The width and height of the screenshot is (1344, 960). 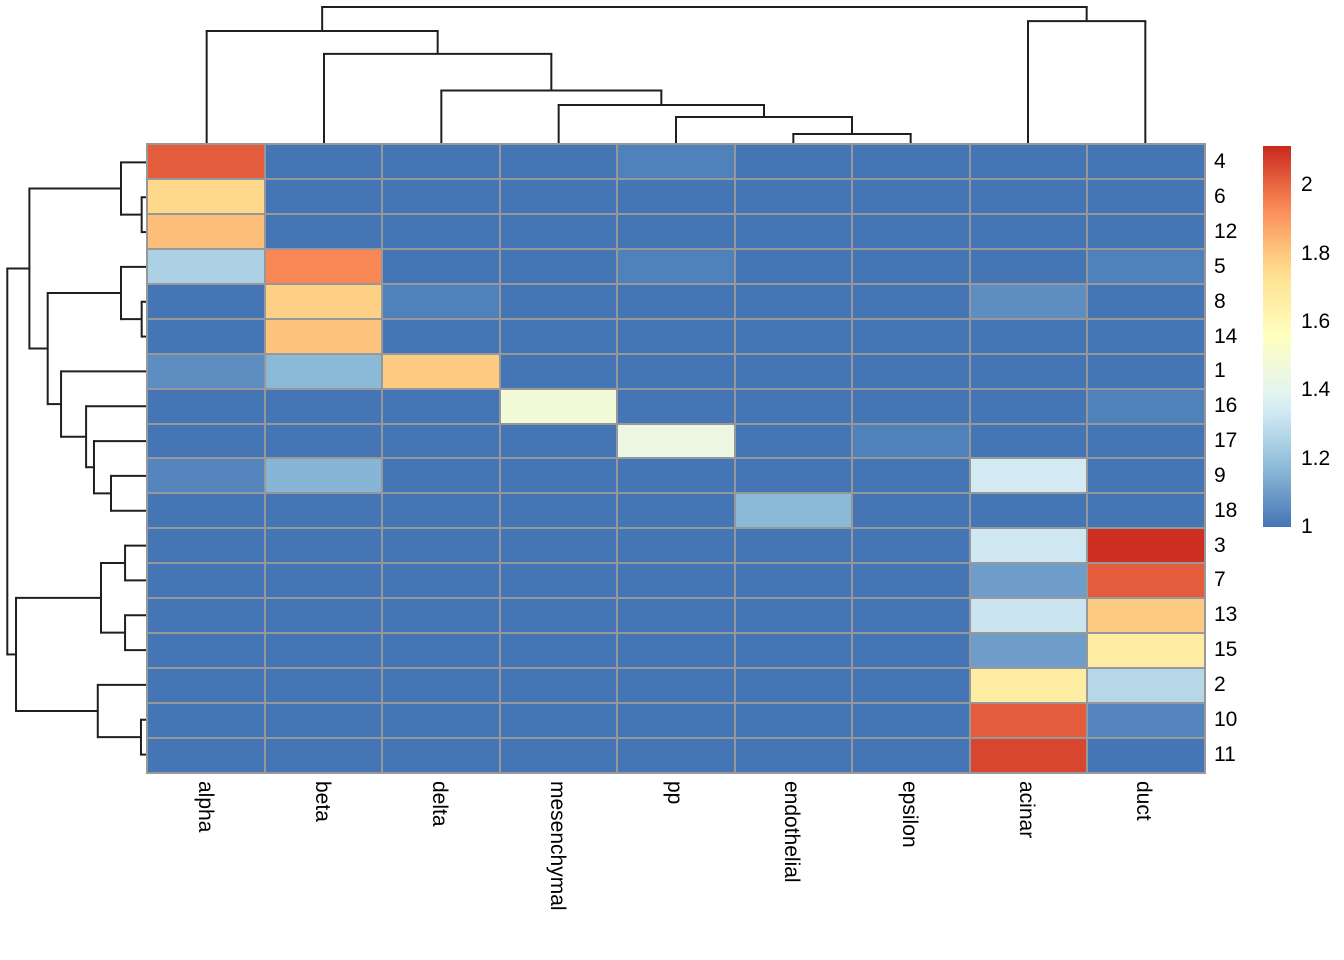 I want to click on legend-tick-label: 1.6, so click(x=1316, y=321).